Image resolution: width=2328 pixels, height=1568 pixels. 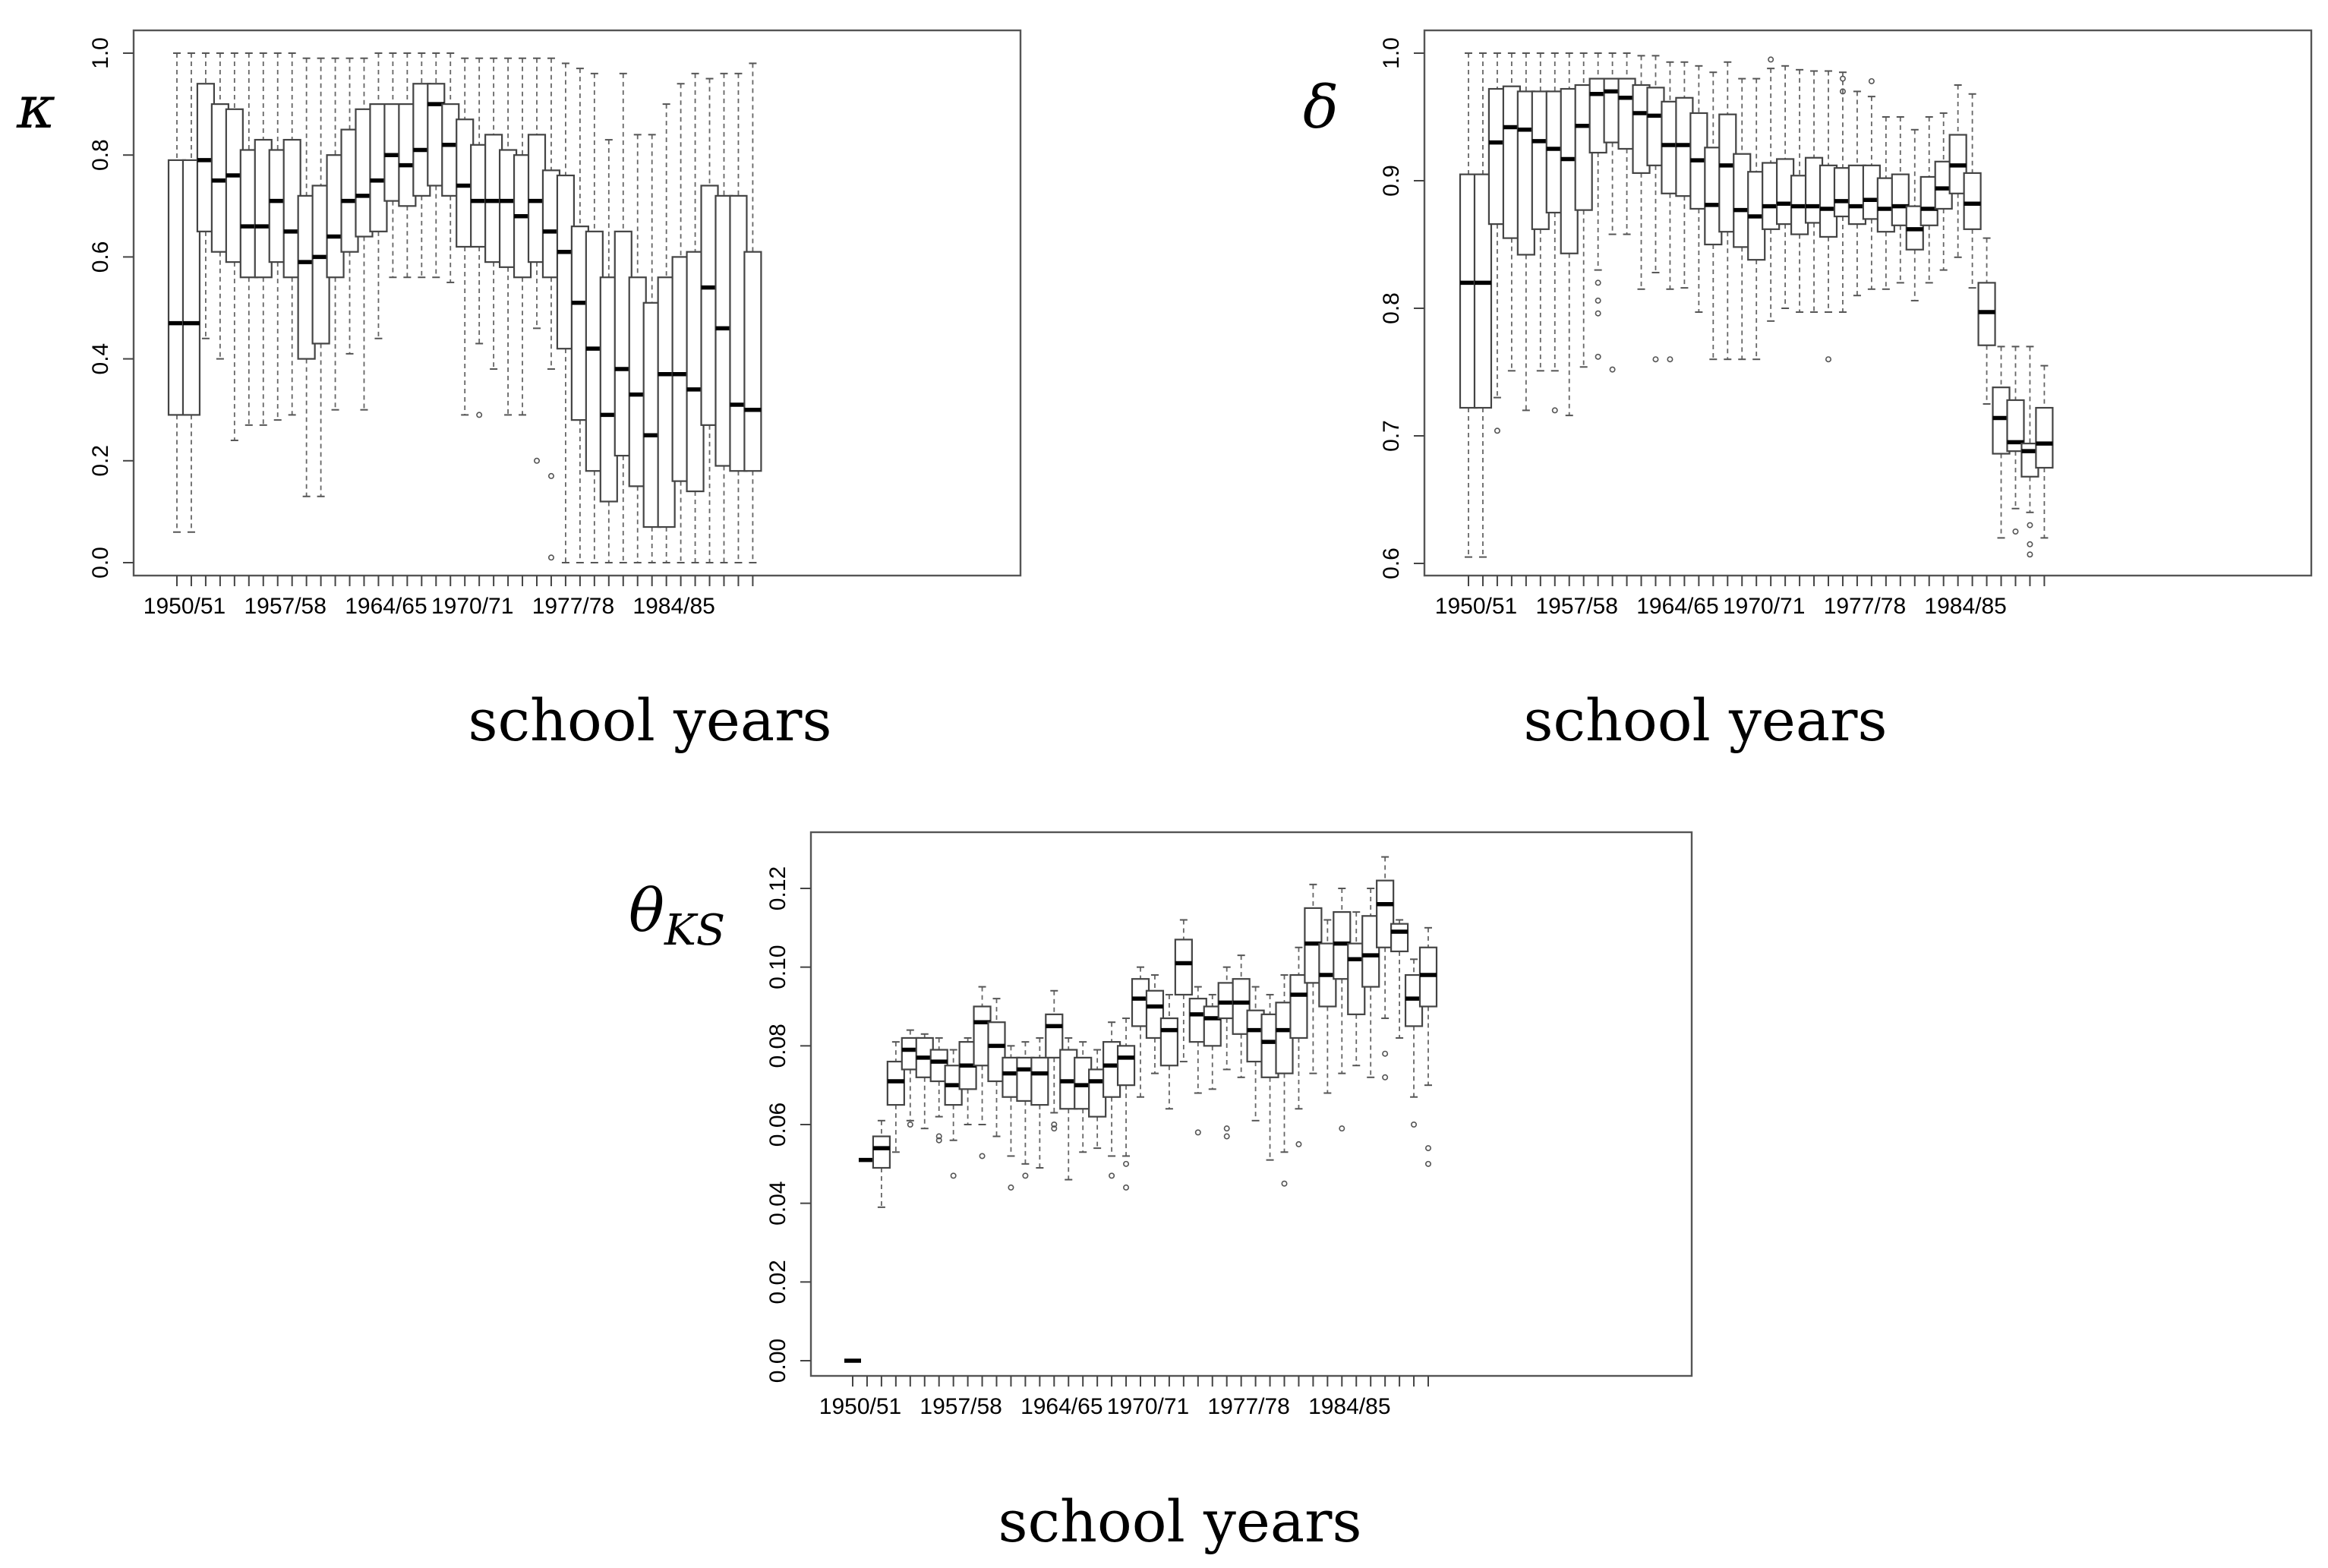 What do you see at coordinates (1391, 436) in the screenshot?
I see `delta-y-tick-label: 0.7` at bounding box center [1391, 436].